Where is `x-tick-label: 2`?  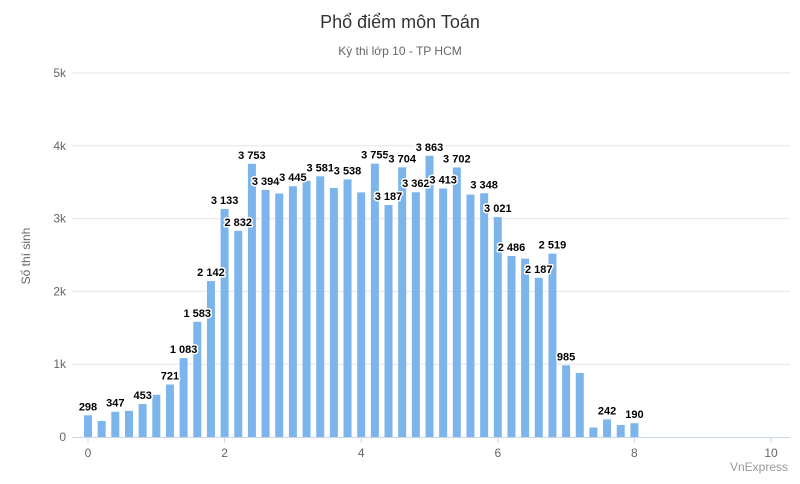
x-tick-label: 2 is located at coordinates (224, 453).